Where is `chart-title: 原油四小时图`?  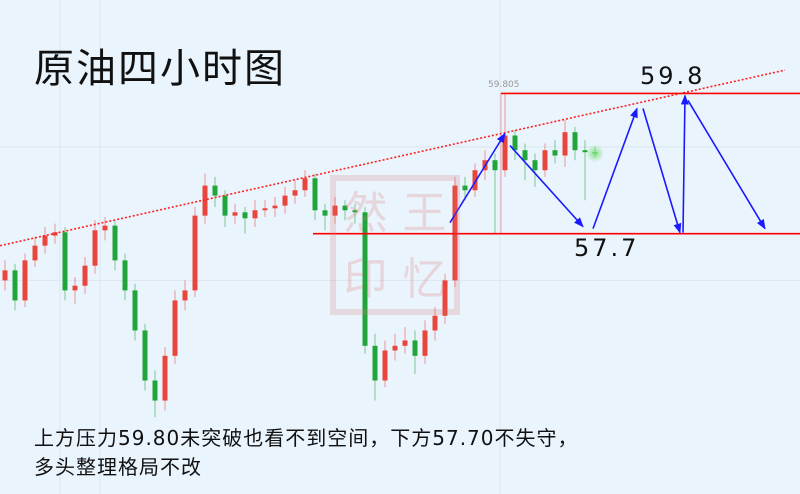 chart-title: 原油四小时图 is located at coordinates (160, 69).